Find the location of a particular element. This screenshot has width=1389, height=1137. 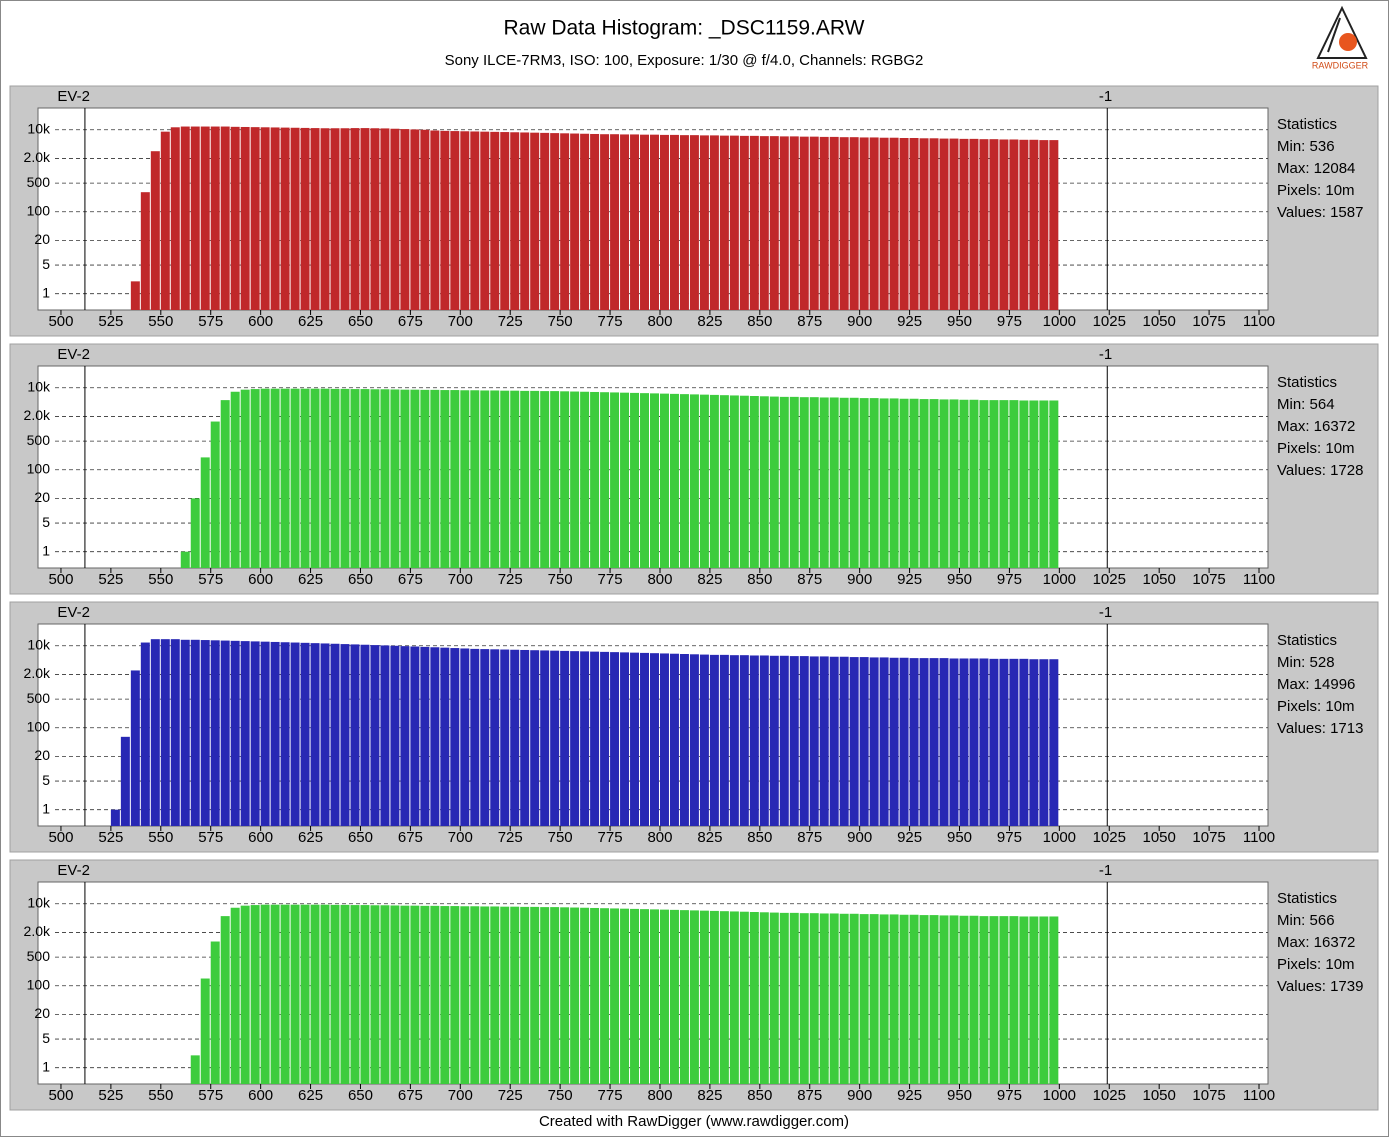

ev-marker-label: -1 is located at coordinates (1105, 612).